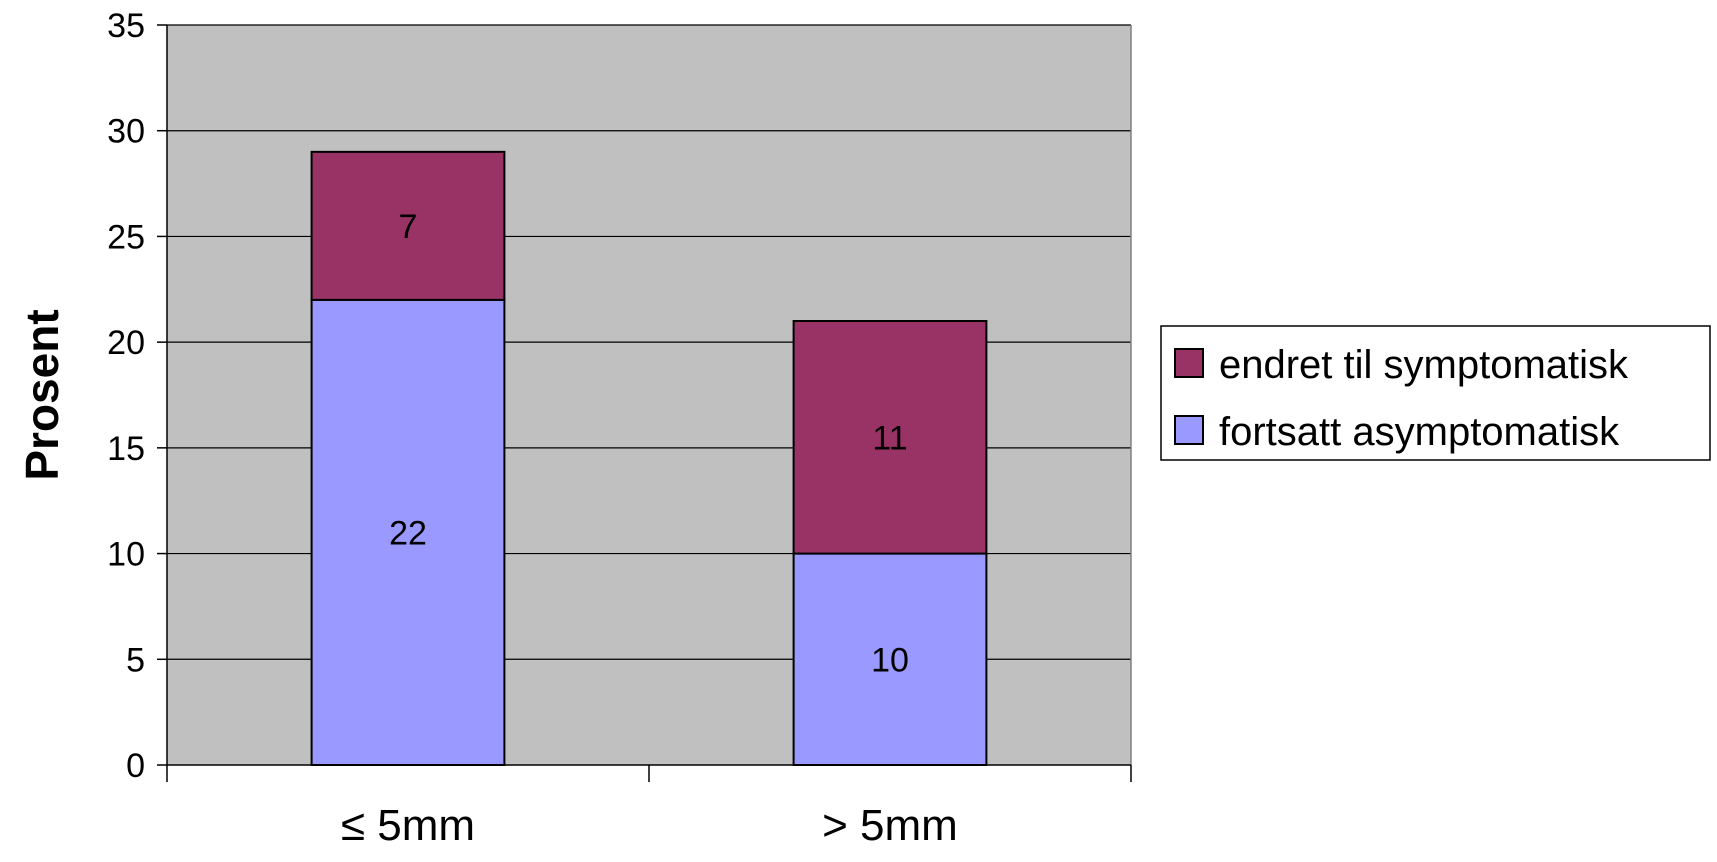  Describe the element at coordinates (1424, 365) in the screenshot. I see `legend-label: endret til symptomatisk` at that location.